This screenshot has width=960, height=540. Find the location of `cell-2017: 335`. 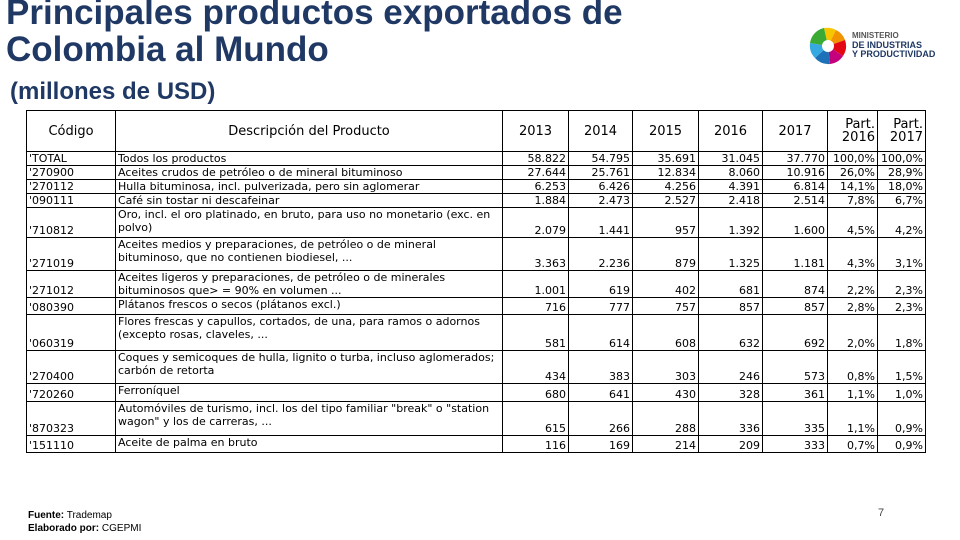

cell-2017: 335 is located at coordinates (795, 418).